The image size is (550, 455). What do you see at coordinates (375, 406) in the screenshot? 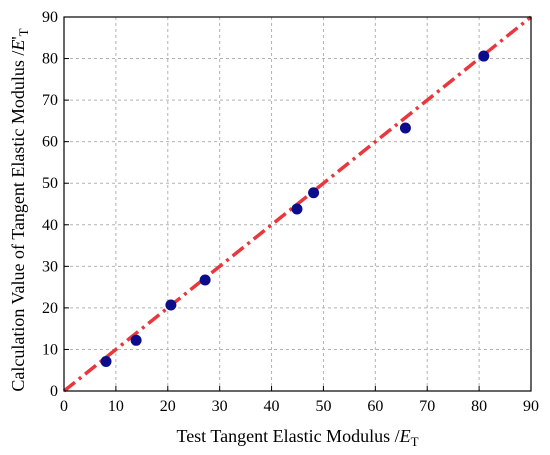
I see `x-tick-label: 60` at bounding box center [375, 406].